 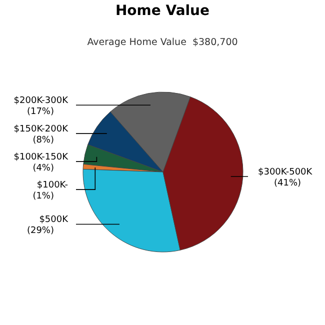 I want to click on data-label: (8%), so click(x=43, y=141).